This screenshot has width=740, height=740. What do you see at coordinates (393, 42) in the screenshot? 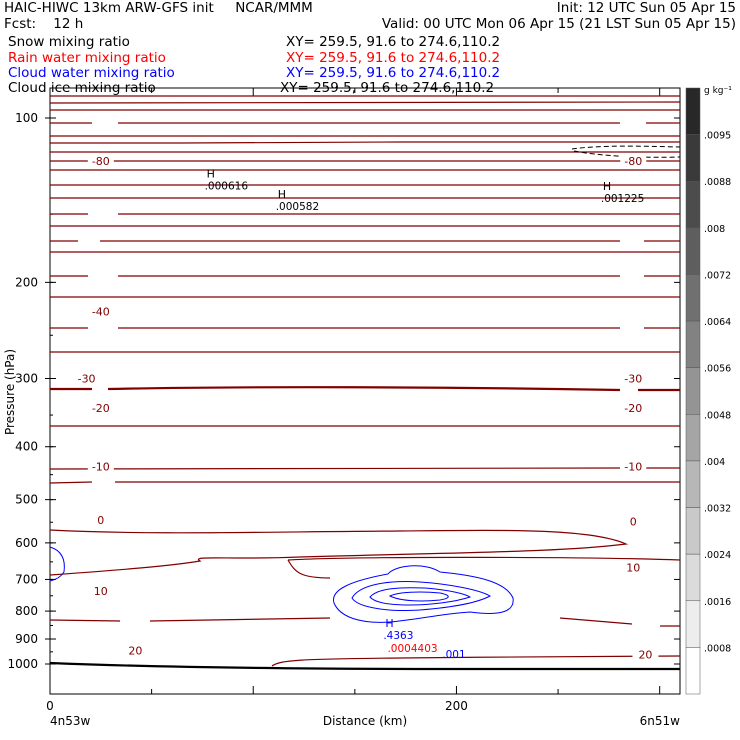
I see `field-xy-snow: XY= 259.5, 91.6 to 274.6,110.2` at bounding box center [393, 42].